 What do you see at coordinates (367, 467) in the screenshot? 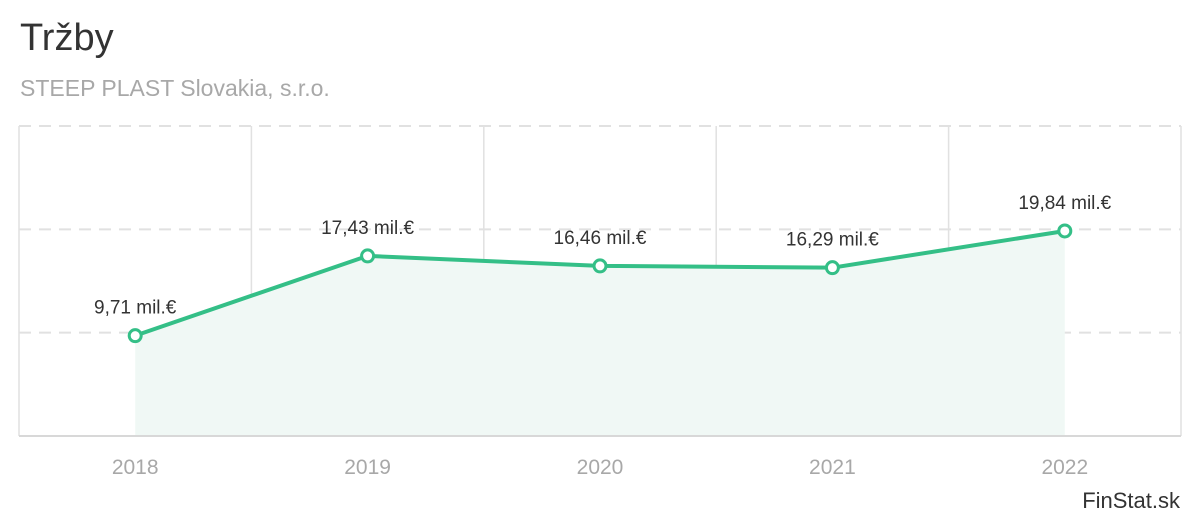
I see `x-tick-label: 2019` at bounding box center [367, 467].